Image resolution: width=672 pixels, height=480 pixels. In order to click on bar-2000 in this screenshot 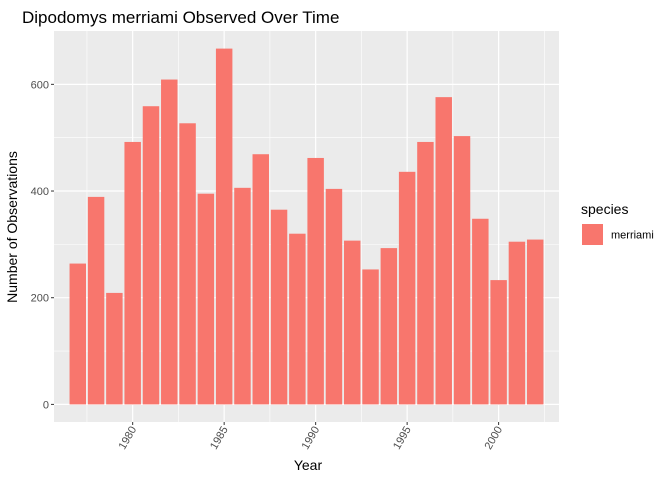, I will do `click(498, 342)`.